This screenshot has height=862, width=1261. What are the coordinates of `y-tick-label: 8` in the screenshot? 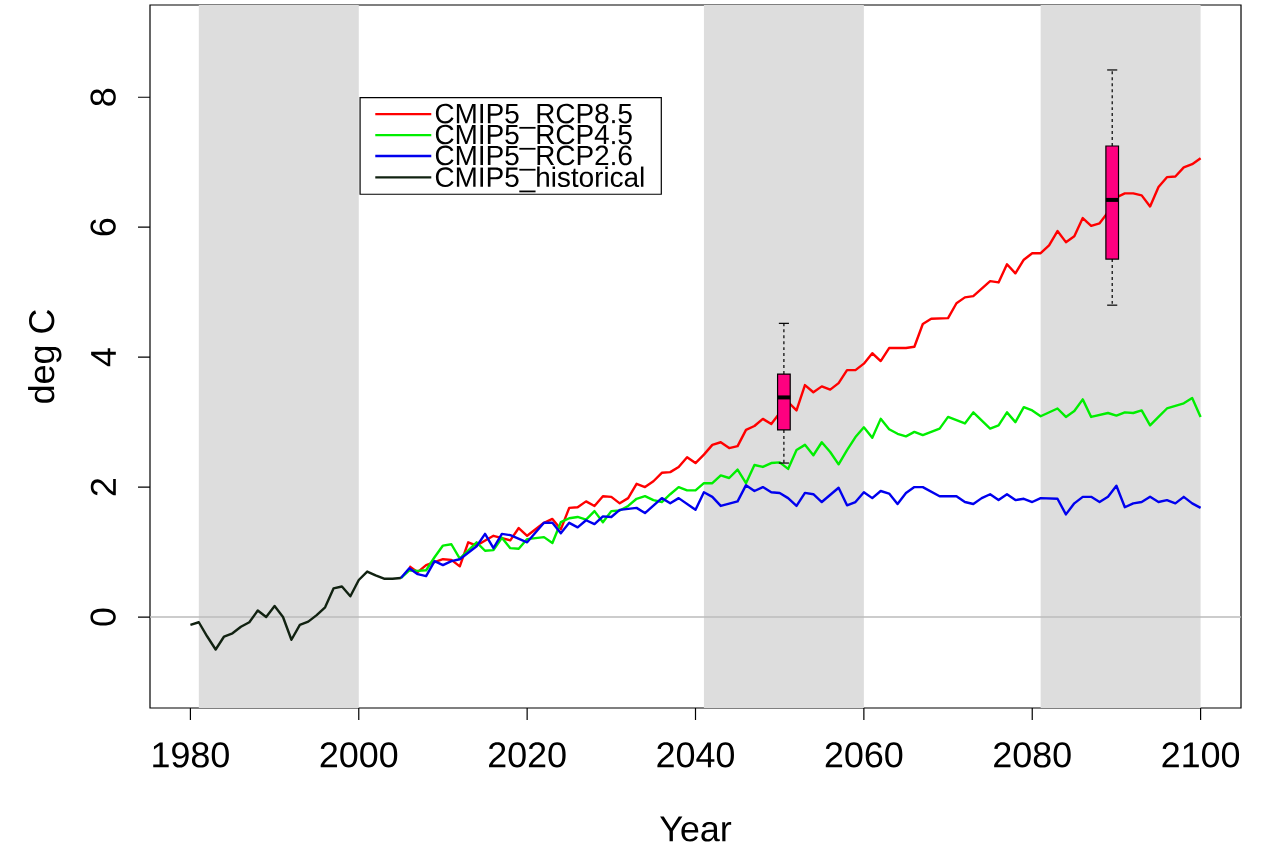 It's located at (103, 97).